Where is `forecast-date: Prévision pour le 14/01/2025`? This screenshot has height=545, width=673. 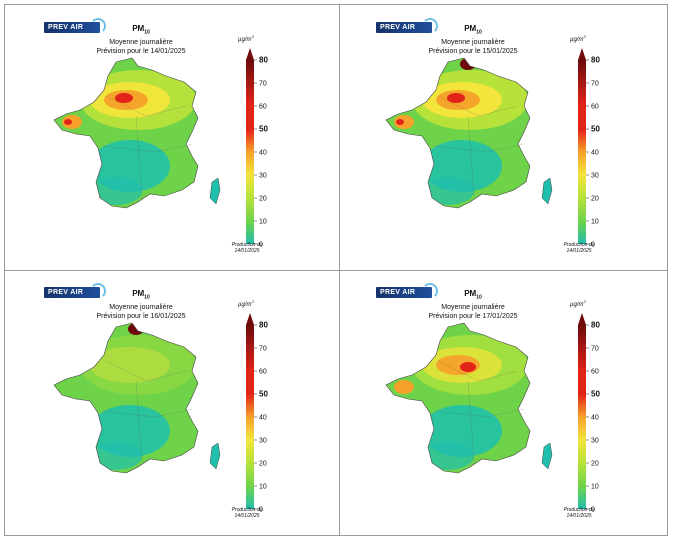 forecast-date: Prévision pour le 14/01/2025 is located at coordinates (141, 51).